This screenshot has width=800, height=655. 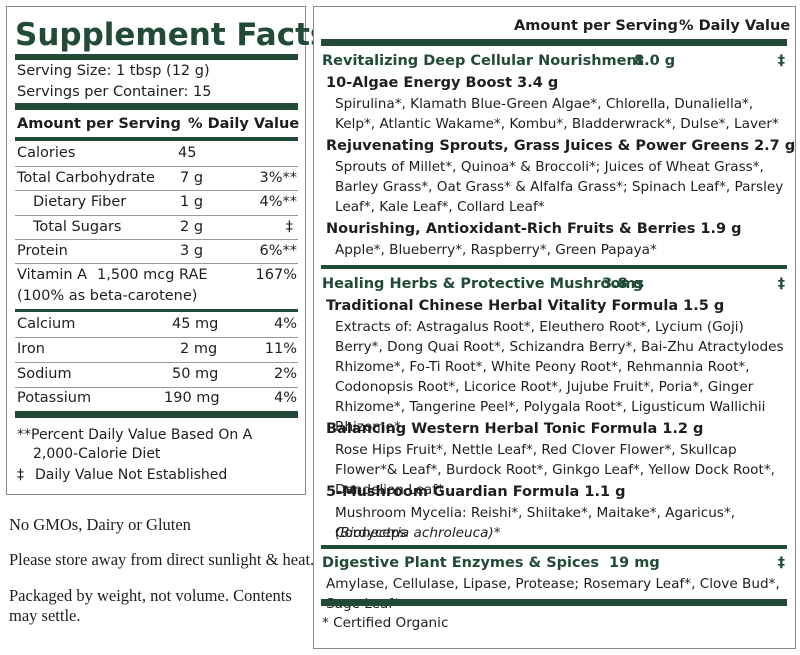 What do you see at coordinates (192, 227) in the screenshot?
I see `row-amount: 2 g` at bounding box center [192, 227].